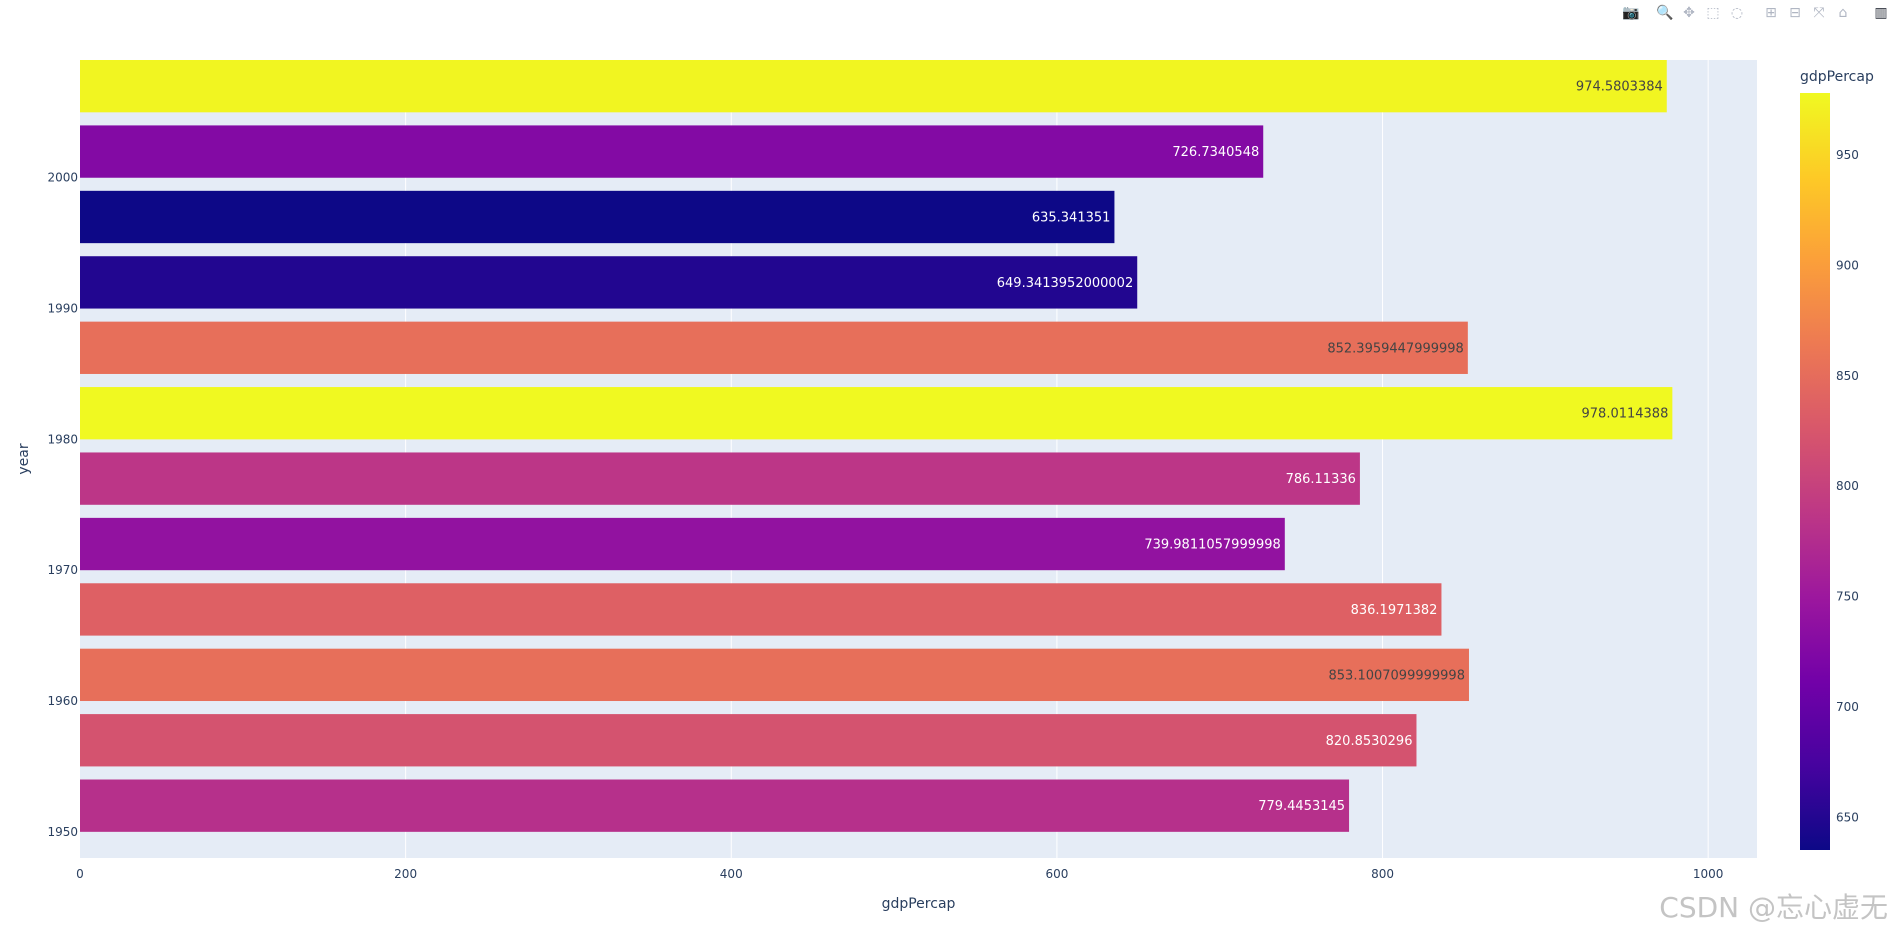 The width and height of the screenshot is (1896, 940). Describe the element at coordinates (1756, 13) in the screenshot. I see `modebar: 📷 🔍 ✥ ⬚ ◌ ⊞ ⊟ ⤧ ⌂ ▥` at that location.